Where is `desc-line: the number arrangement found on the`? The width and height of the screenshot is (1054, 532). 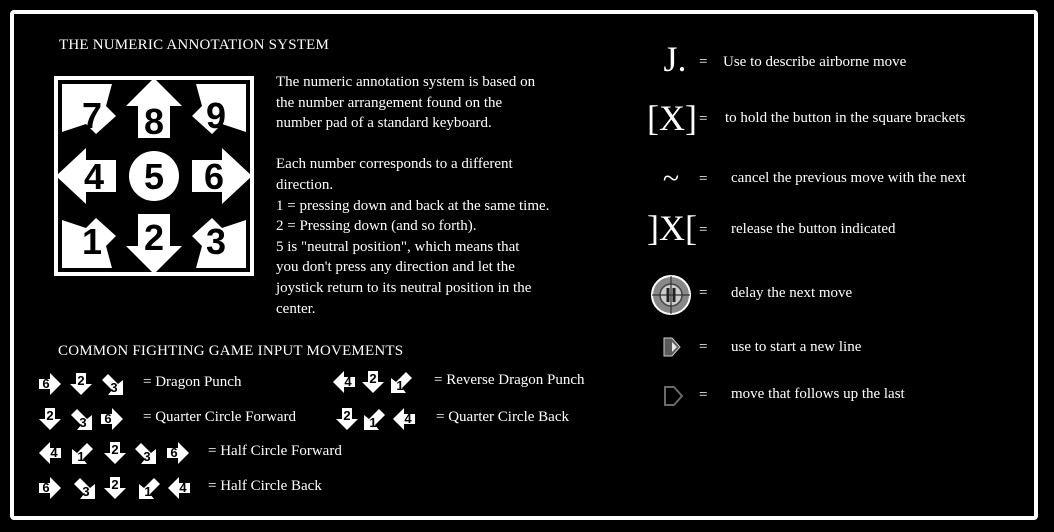
desc-line: the number arrangement found on the is located at coordinates (441, 103).